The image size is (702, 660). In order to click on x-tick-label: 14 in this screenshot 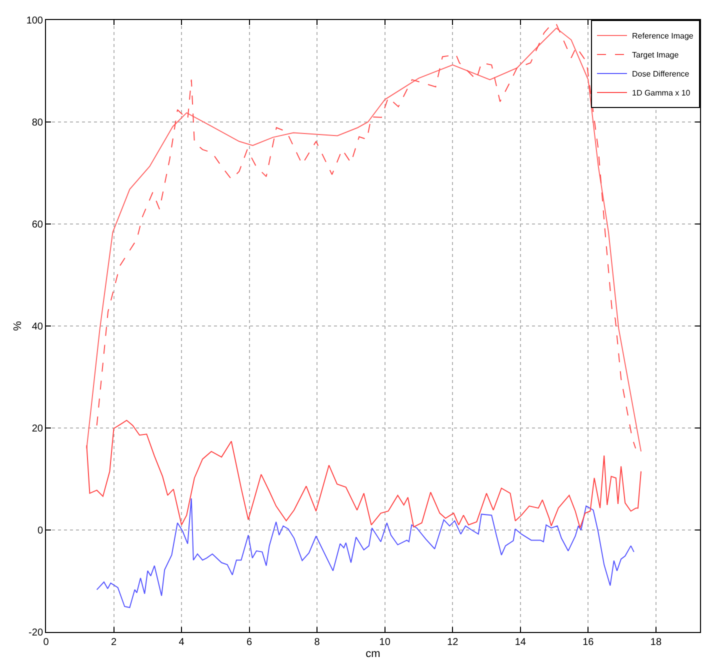, I will do `click(520, 642)`.